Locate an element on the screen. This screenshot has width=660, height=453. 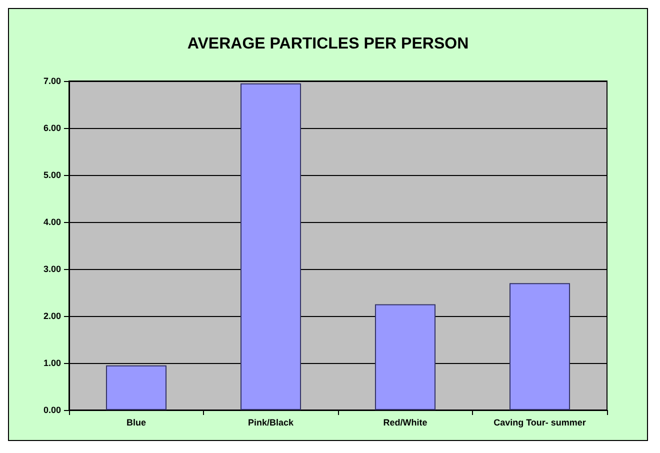
x-tick-label: Blue is located at coordinates (136, 423).